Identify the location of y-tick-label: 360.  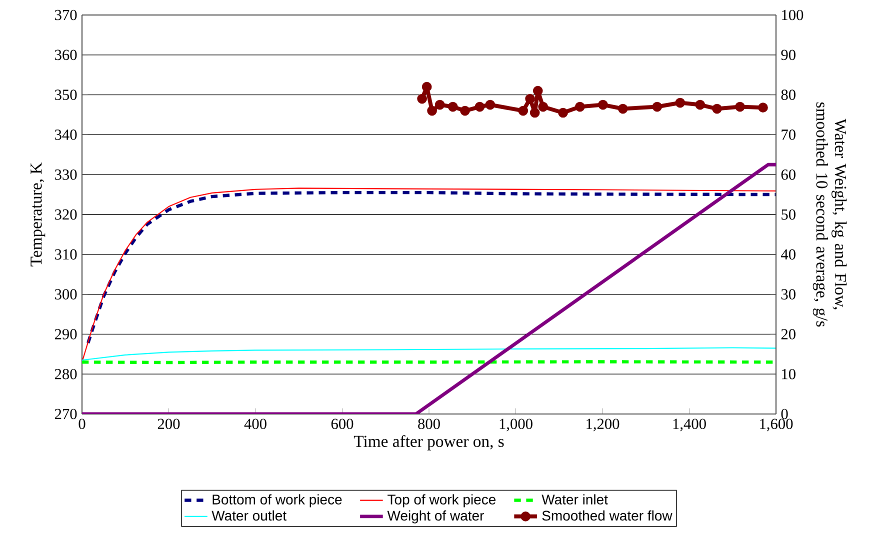
(66, 55).